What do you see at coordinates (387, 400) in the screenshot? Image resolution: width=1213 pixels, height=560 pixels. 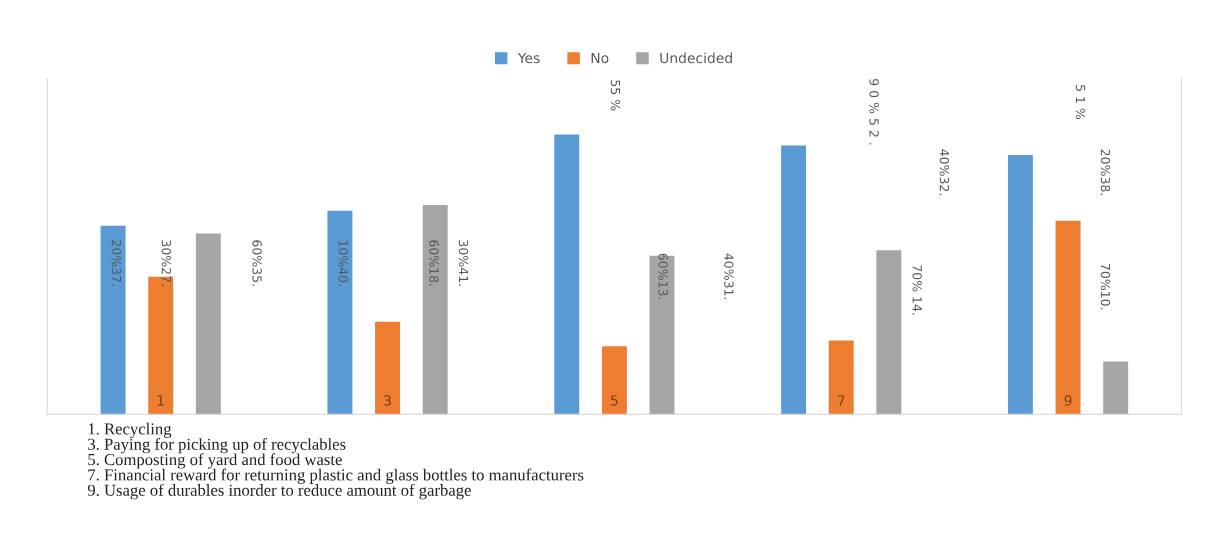 I see `x-tick-label: 3` at bounding box center [387, 400].